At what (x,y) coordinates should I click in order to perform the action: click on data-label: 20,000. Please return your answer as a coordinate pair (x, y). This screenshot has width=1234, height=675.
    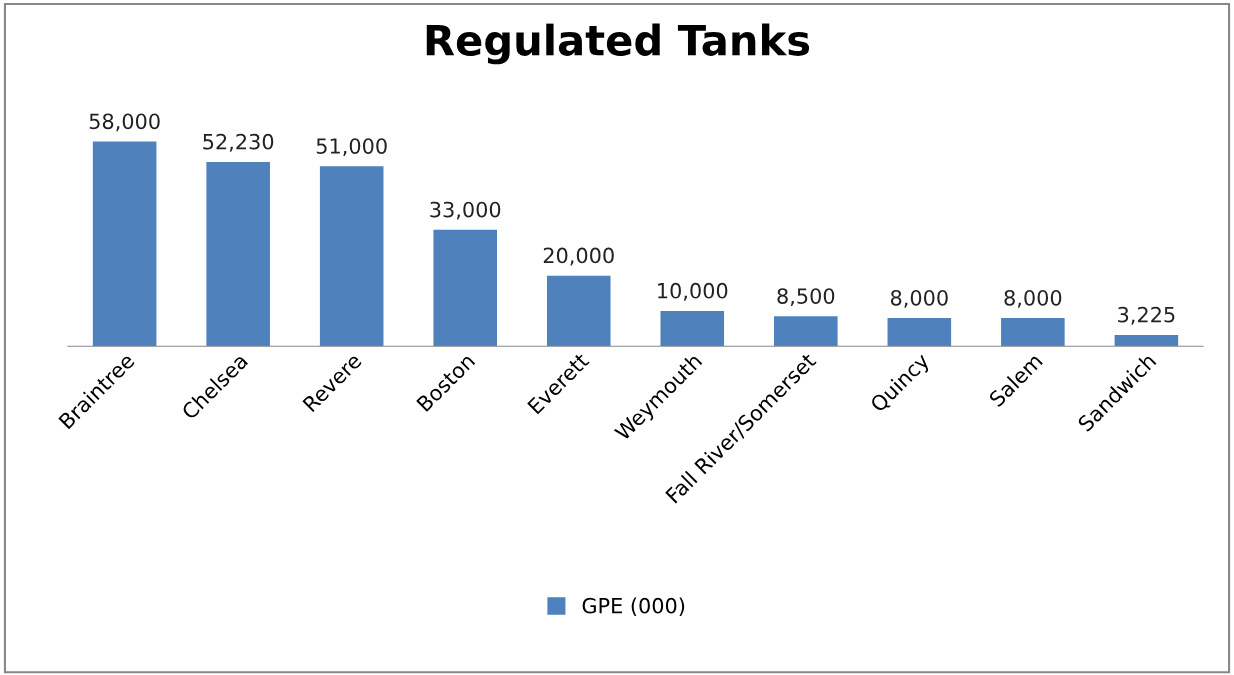
    Looking at the image, I should click on (578, 256).